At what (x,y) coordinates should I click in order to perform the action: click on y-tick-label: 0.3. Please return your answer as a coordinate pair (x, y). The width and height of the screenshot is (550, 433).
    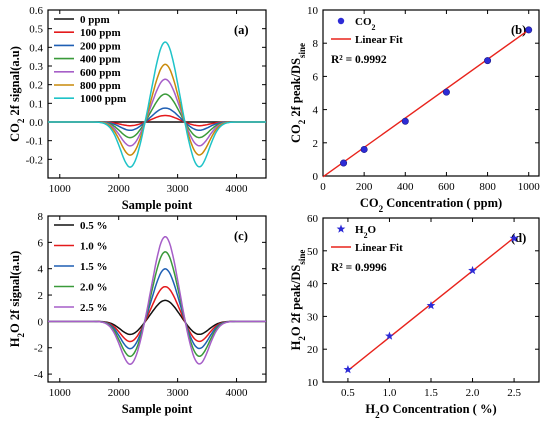
    Looking at the image, I should click on (36, 67).